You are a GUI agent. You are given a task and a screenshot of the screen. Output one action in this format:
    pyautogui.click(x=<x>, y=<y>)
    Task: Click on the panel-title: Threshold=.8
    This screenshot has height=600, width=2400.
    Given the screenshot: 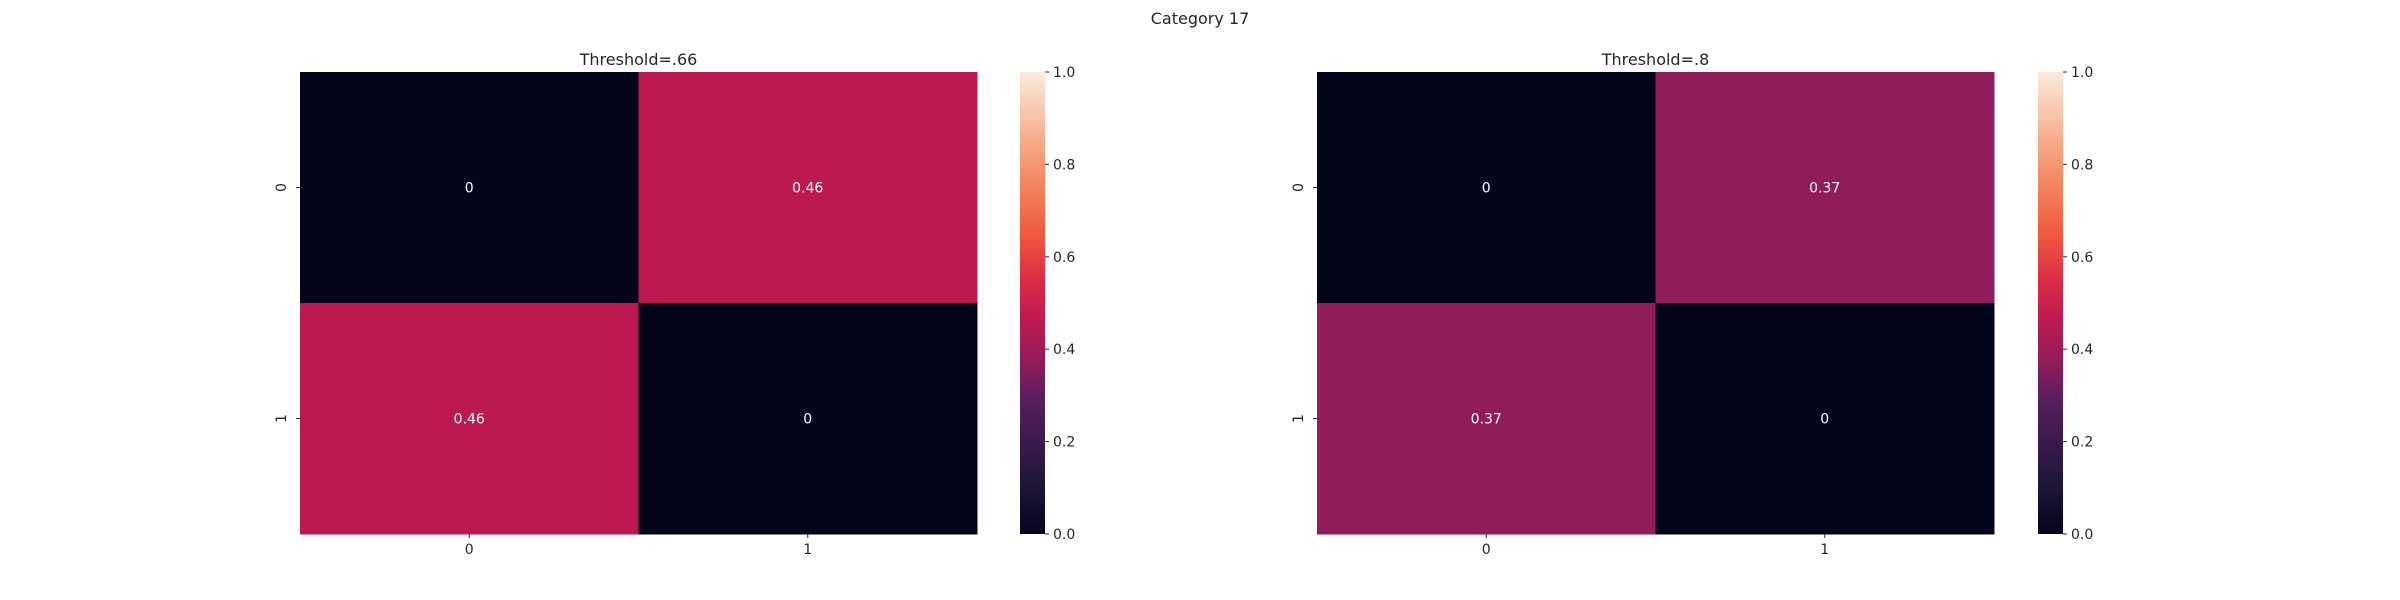 What is the action you would take?
    pyautogui.click(x=1655, y=59)
    